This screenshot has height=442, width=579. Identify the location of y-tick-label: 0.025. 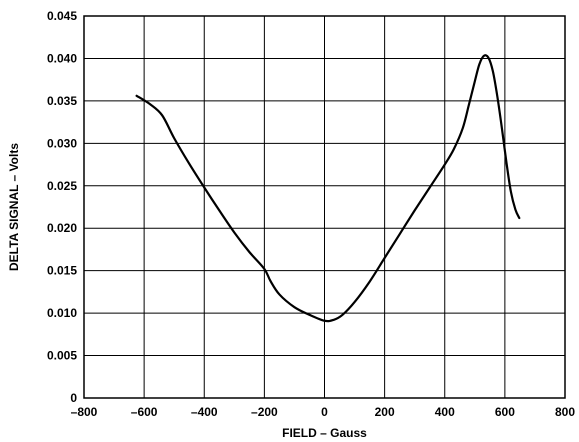
(62, 186).